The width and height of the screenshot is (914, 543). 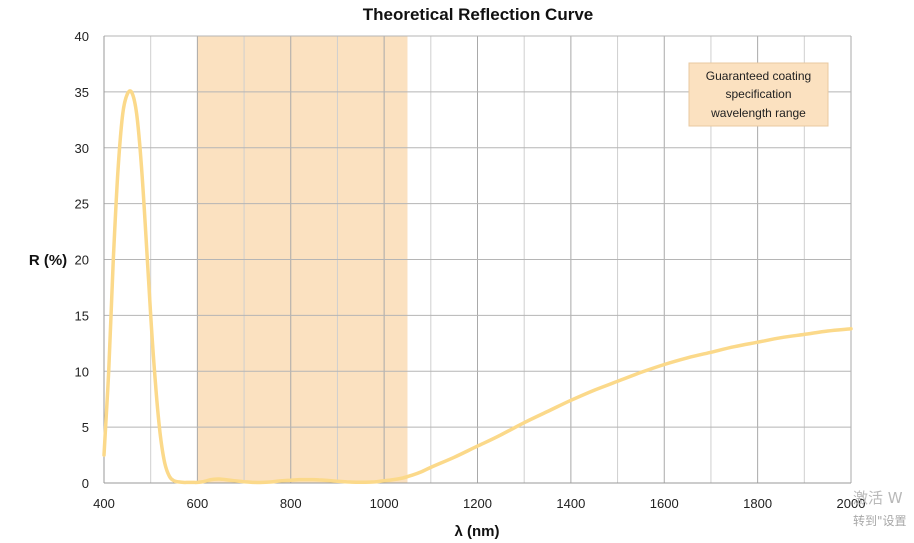 What do you see at coordinates (880, 520) in the screenshot?
I see `watermark-line-2: 转到"设置` at bounding box center [880, 520].